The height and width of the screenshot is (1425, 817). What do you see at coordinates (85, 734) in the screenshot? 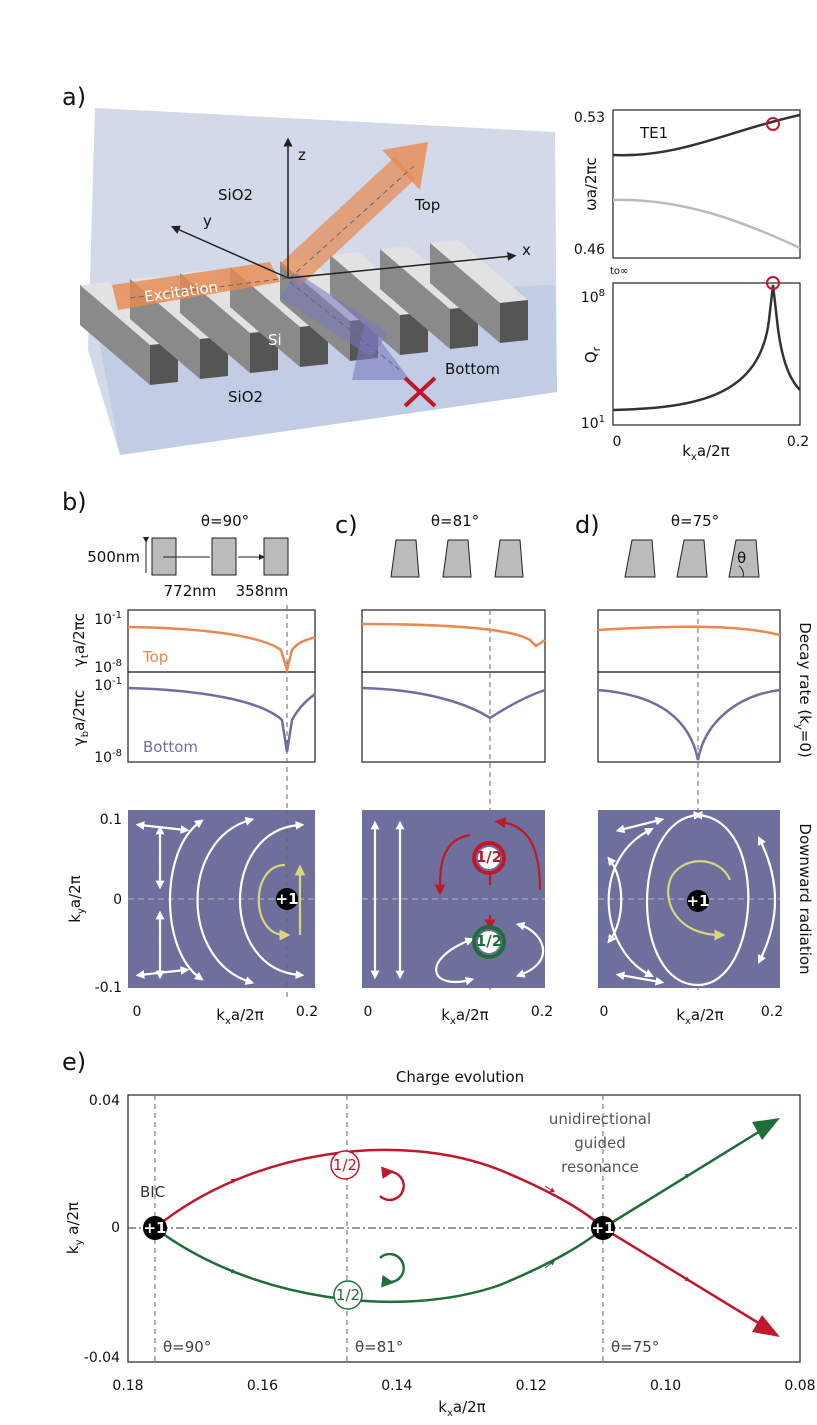
I see `text-part: b` at bounding box center [85, 734].